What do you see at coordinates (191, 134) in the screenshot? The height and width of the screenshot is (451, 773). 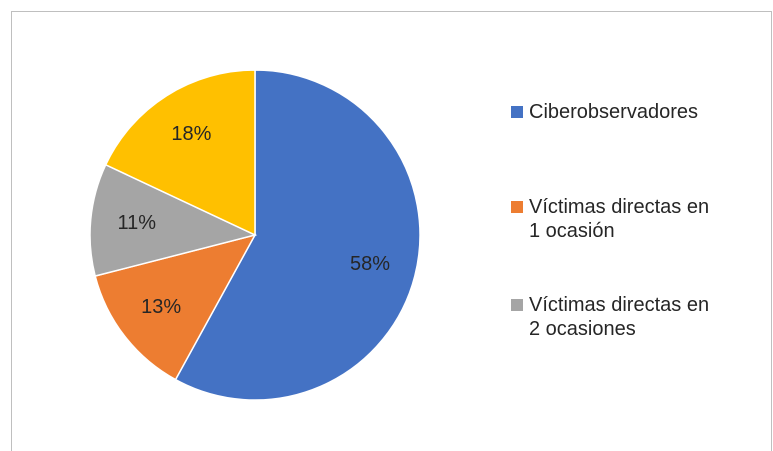 I see `data-label: 18%` at bounding box center [191, 134].